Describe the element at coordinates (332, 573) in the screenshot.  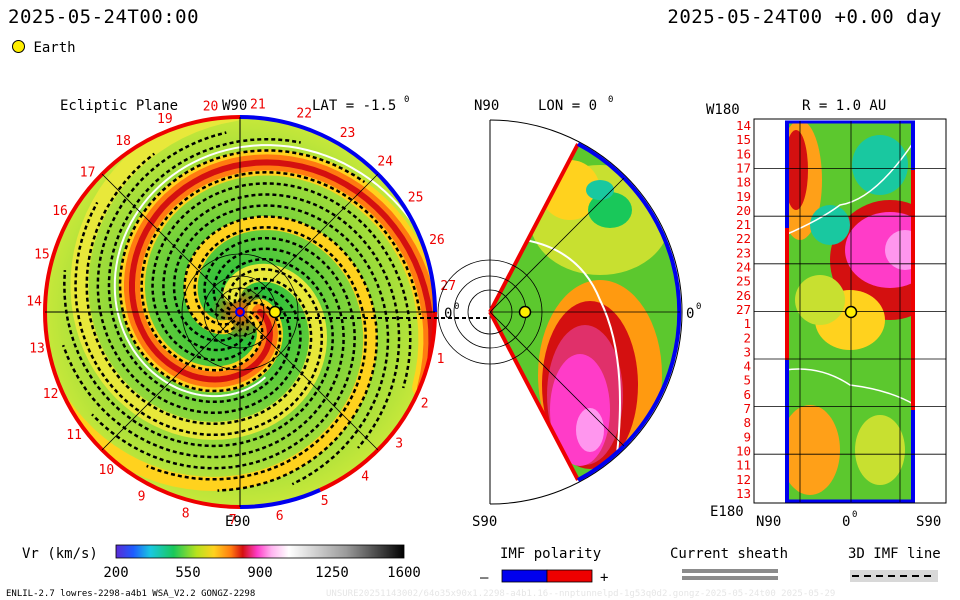
I see `colorbar-tick-label: 1250` at that location.